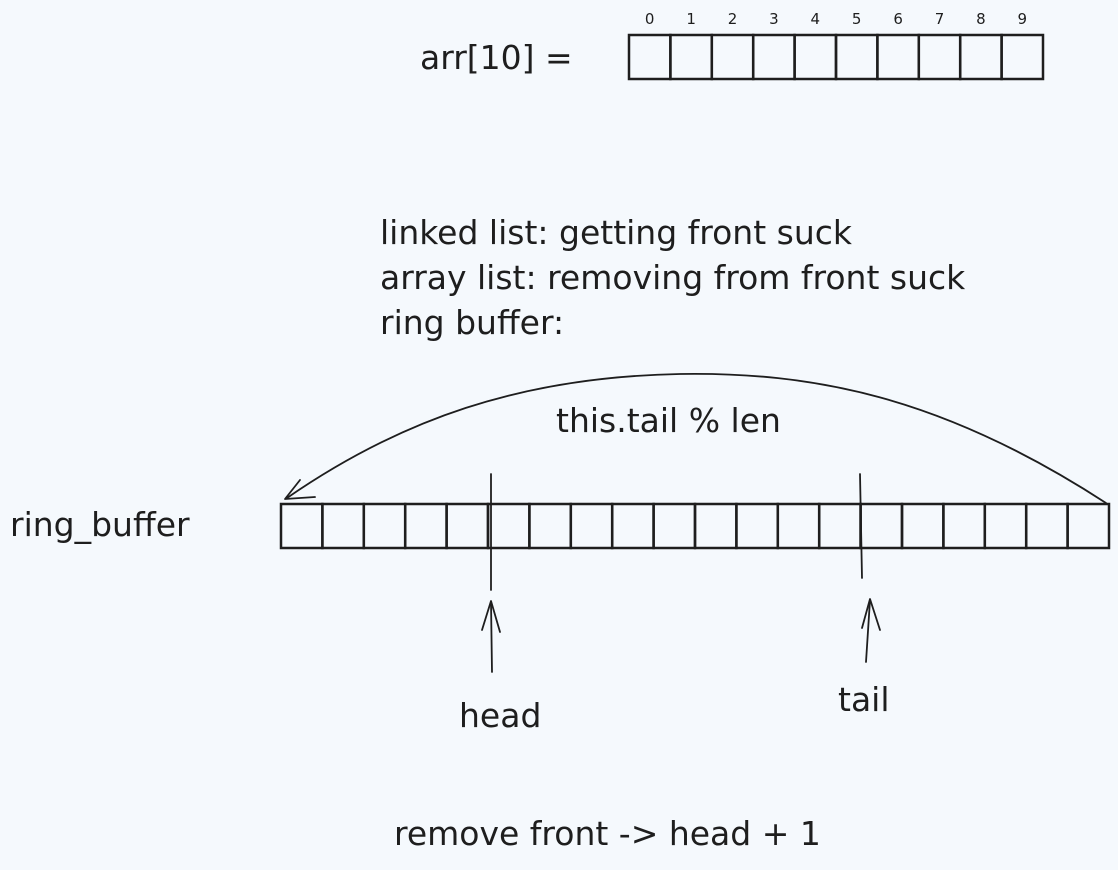 The height and width of the screenshot is (870, 1118). What do you see at coordinates (939, 19) in the screenshot?
I see `array-index-label: 7` at bounding box center [939, 19].